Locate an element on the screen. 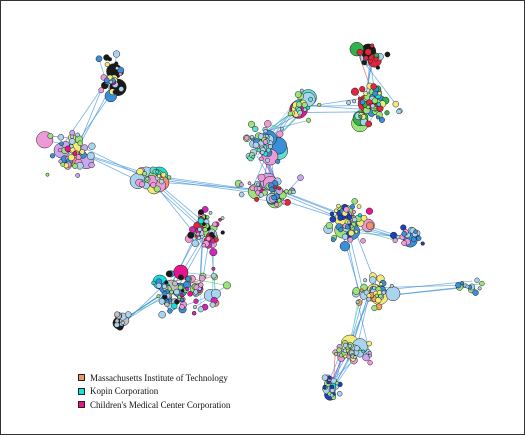 The width and height of the screenshot is (525, 435). legend-swatch-childrens is located at coordinates (81, 404).